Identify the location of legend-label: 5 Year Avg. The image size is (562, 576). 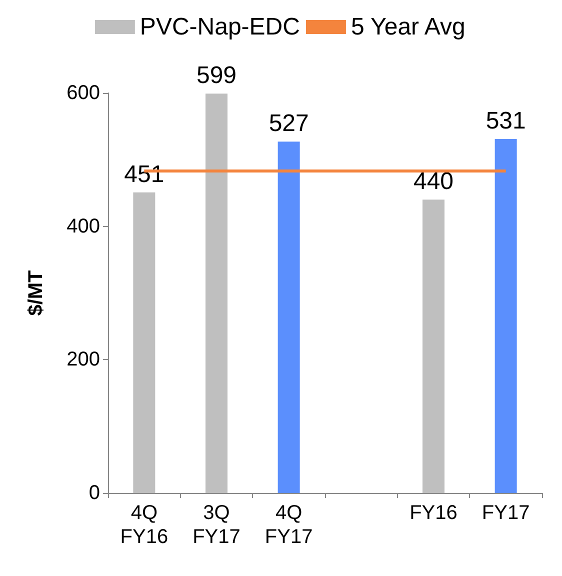
(408, 27).